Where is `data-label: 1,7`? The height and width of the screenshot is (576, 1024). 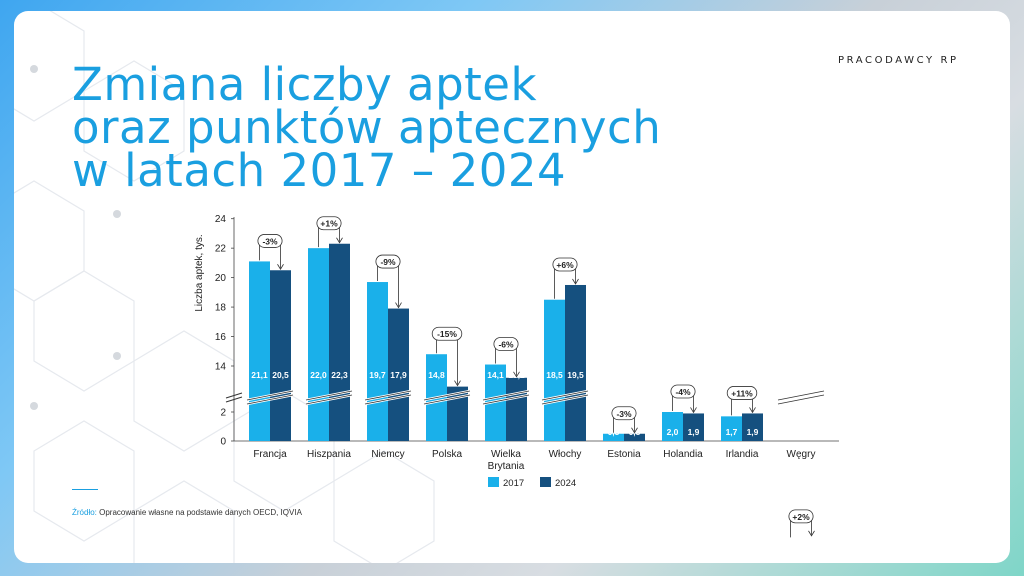 data-label: 1,7 is located at coordinates (732, 432).